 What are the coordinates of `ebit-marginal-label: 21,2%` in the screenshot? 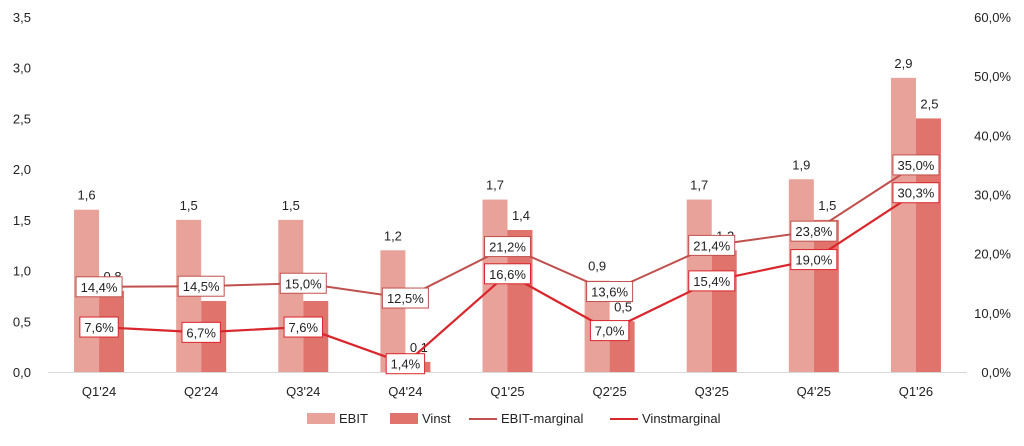 It's located at (507, 247).